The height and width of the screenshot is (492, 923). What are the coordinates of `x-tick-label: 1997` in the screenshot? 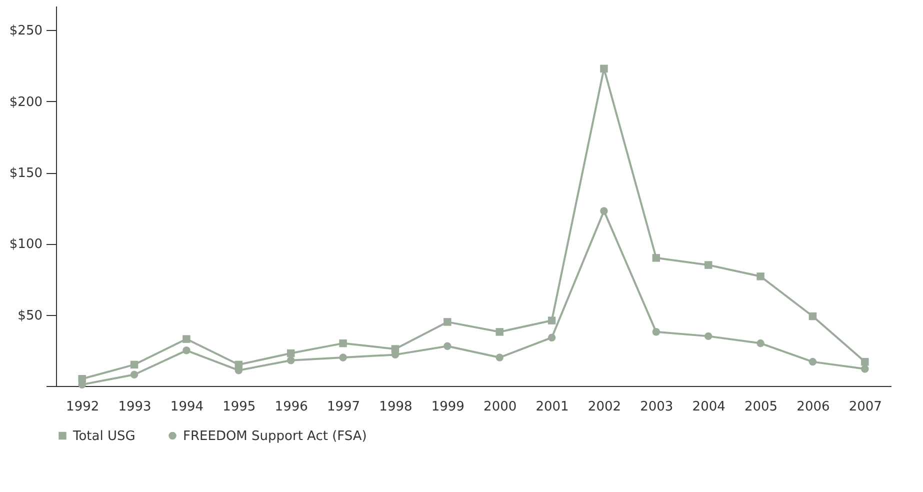 It's located at (343, 407).